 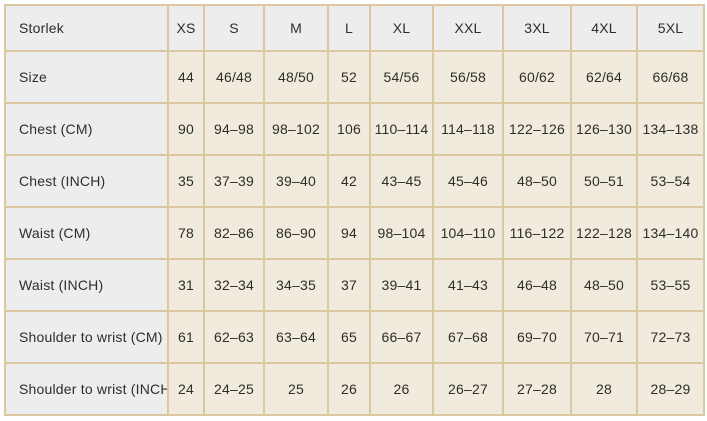 I want to click on data-cell: 53–55, so click(x=670, y=285).